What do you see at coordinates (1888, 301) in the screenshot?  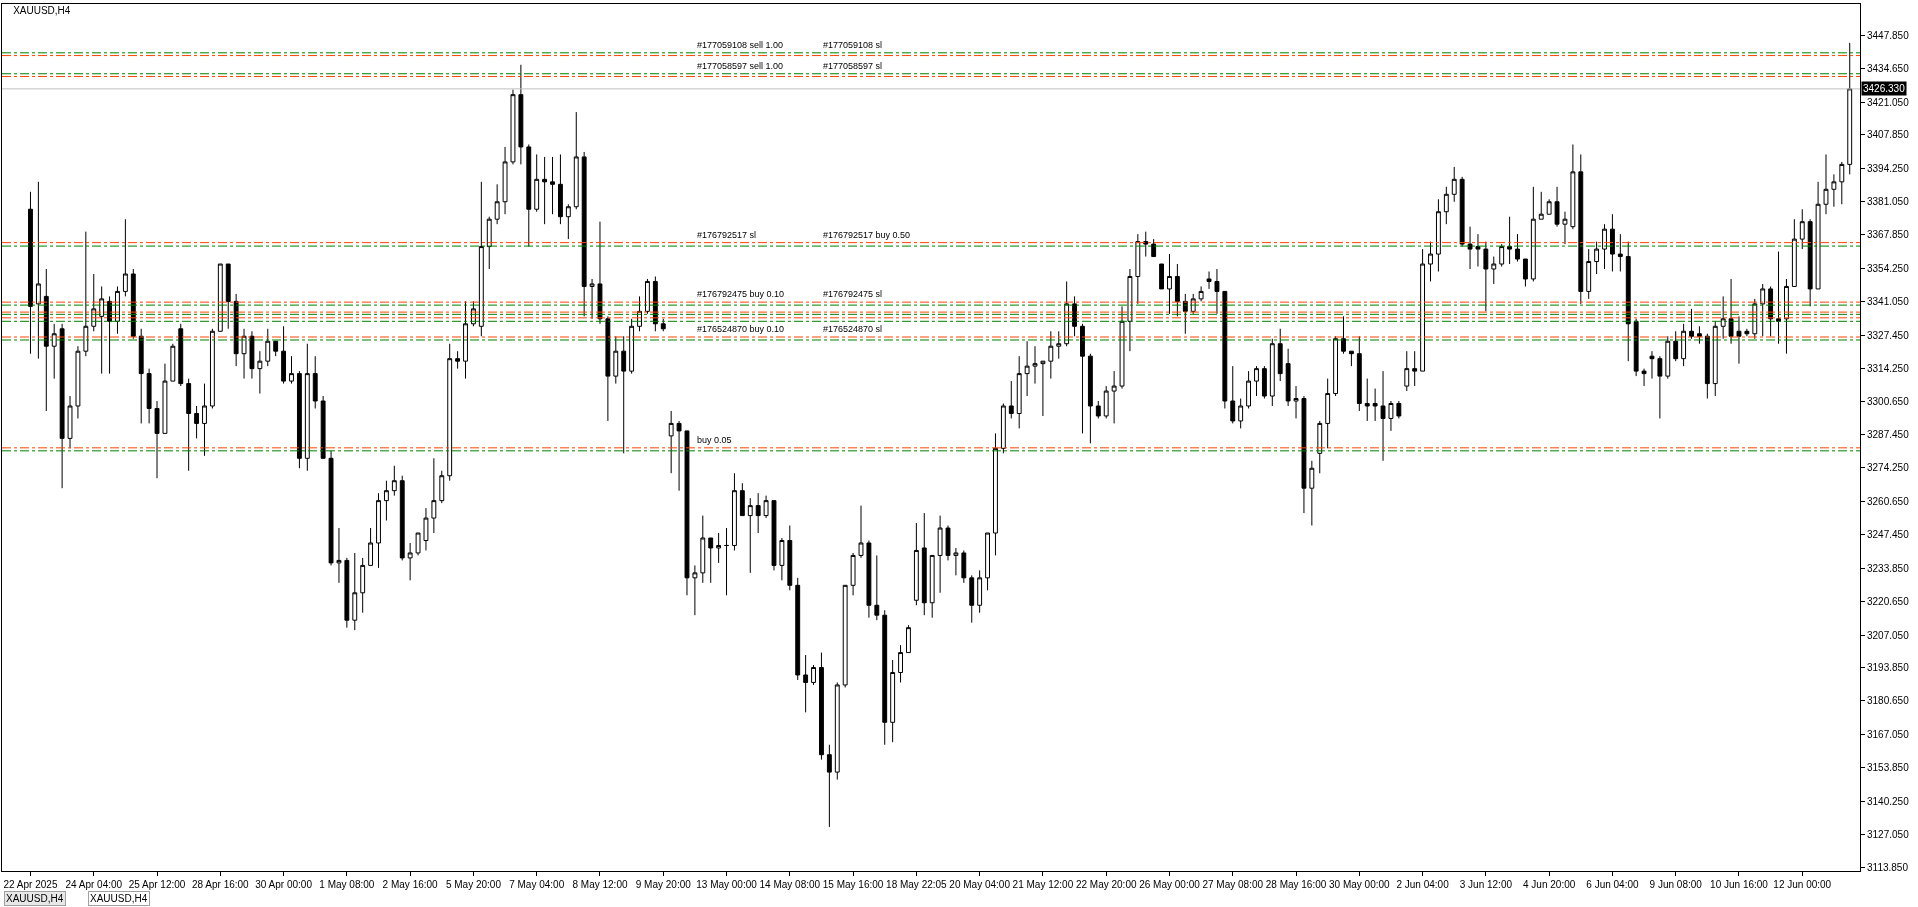 I see `y-tick-label: 3341.050` at bounding box center [1888, 301].